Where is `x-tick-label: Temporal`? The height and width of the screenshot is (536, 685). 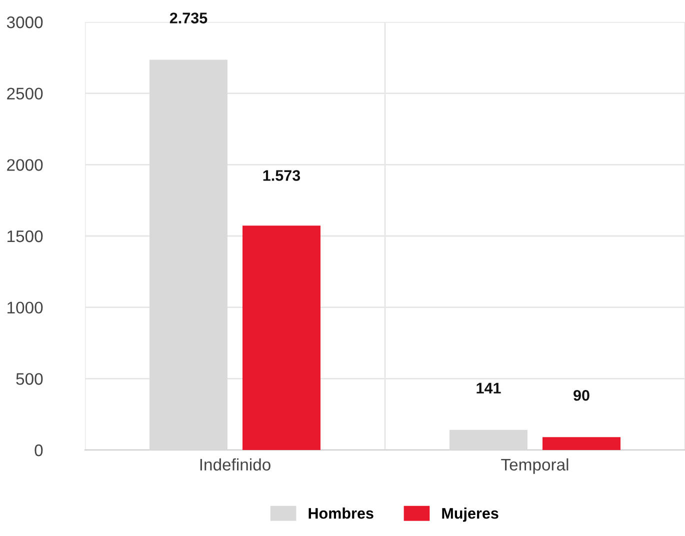
x-tick-label: Temporal is located at coordinates (534, 466).